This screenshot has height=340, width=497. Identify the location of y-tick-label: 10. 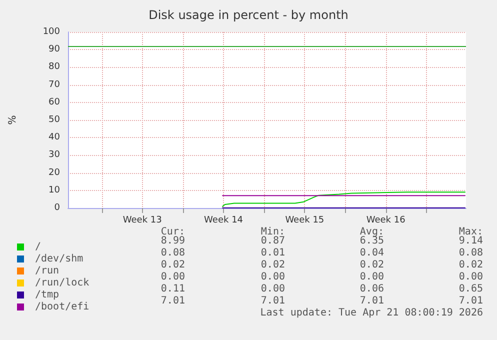
(54, 190).